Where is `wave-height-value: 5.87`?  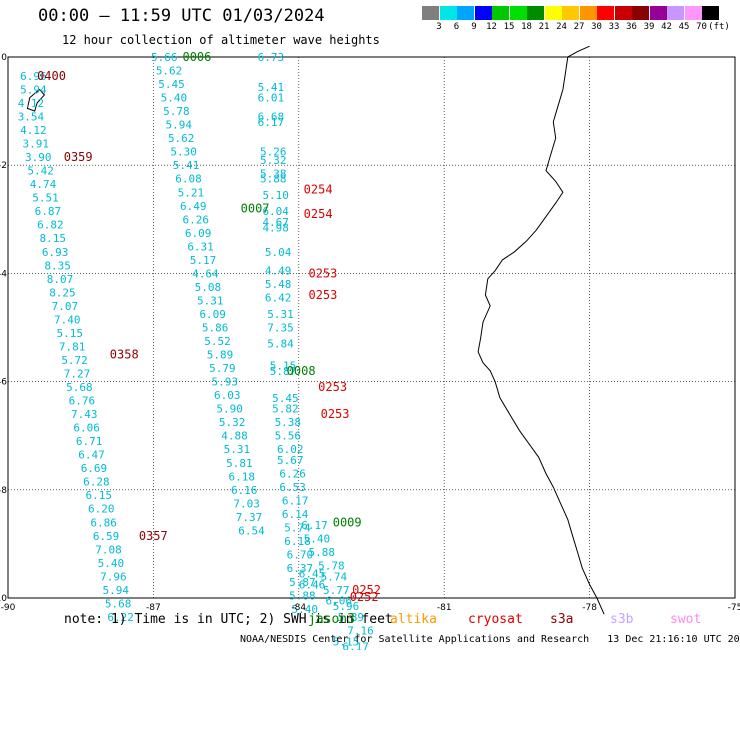
wave-height-value: 5.87 is located at coordinates (302, 582).